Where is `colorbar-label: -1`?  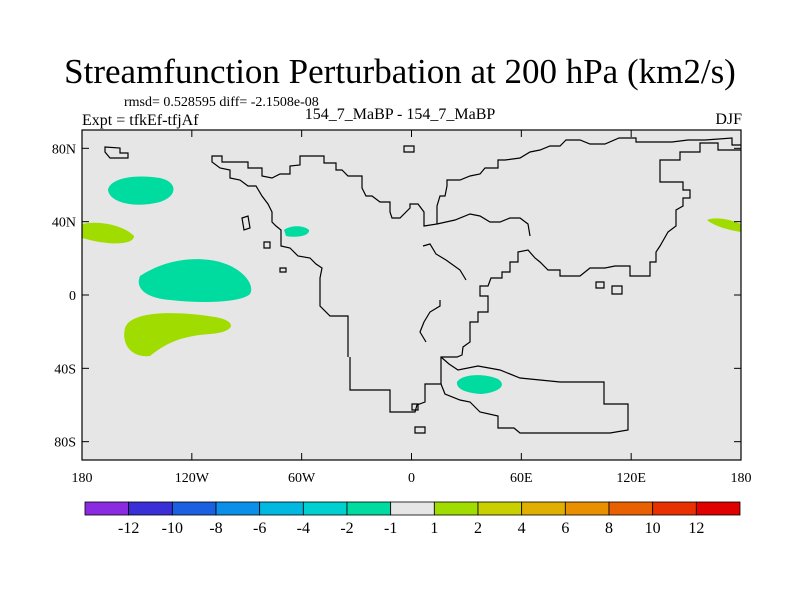
colorbar-label: -1 is located at coordinates (390, 528).